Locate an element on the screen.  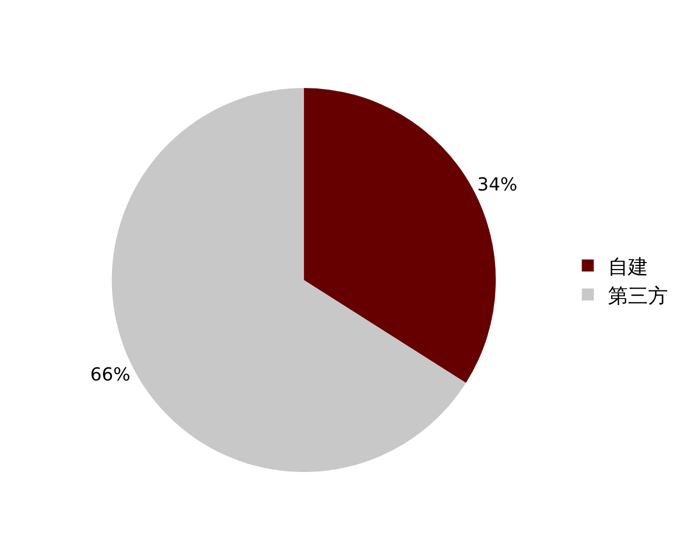
data-label: 66% is located at coordinates (110, 375).